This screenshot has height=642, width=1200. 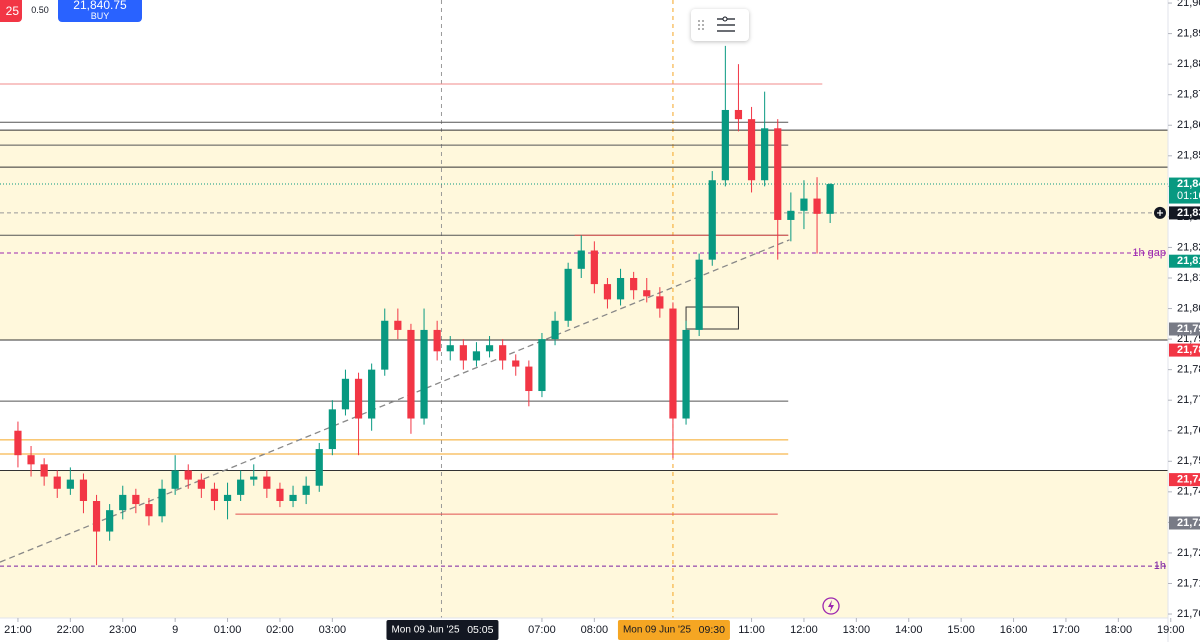 What do you see at coordinates (1188, 247) in the screenshot?
I see `y-tick-label: 21,820` at bounding box center [1188, 247].